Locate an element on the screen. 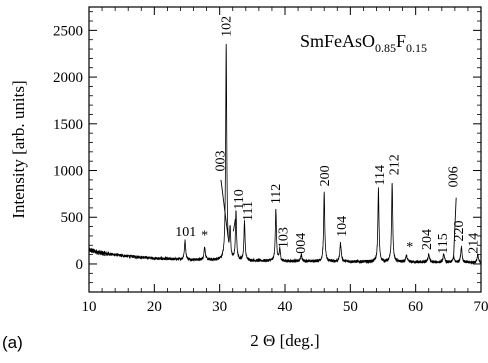 The width and height of the screenshot is (488, 363). panel-label: (a) is located at coordinates (12, 342).